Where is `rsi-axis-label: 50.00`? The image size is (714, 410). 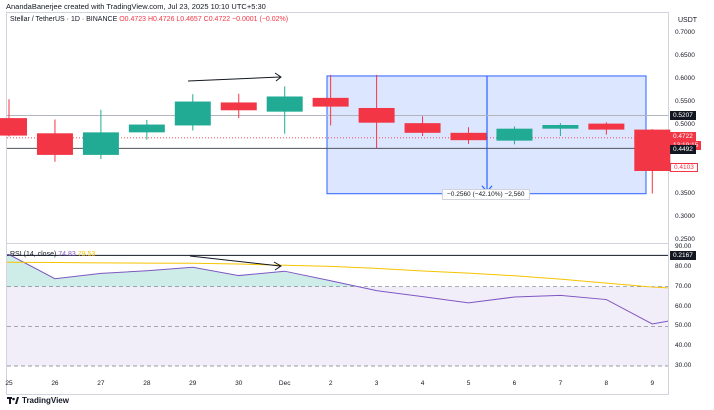
rsi-axis-label: 50.00 is located at coordinates (683, 326).